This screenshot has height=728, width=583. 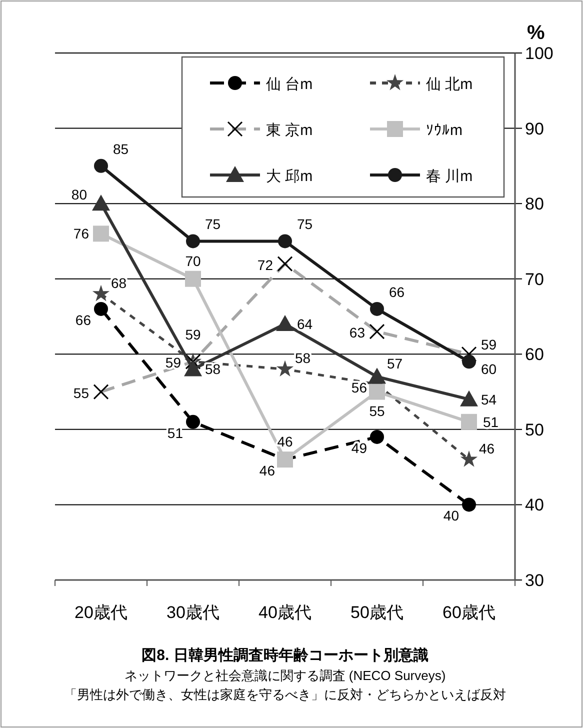 I want to click on x-tick-label: 40歳代, so click(x=285, y=612).